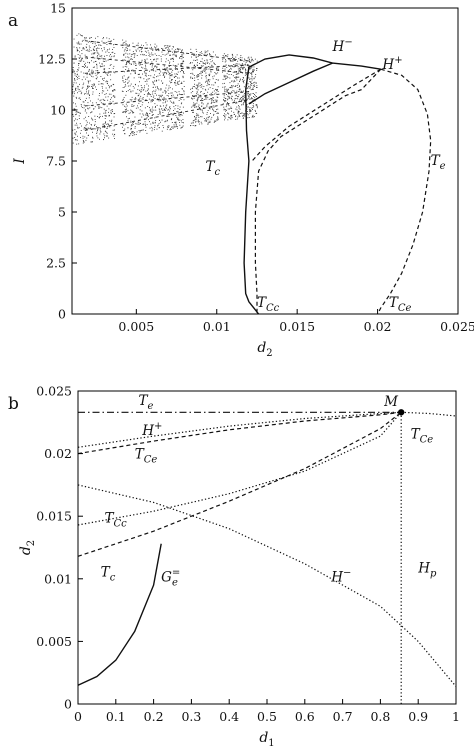 The height and width of the screenshot is (751, 474). What do you see at coordinates (119, 614) in the screenshot?
I see `series-line-Ge=` at bounding box center [119, 614].